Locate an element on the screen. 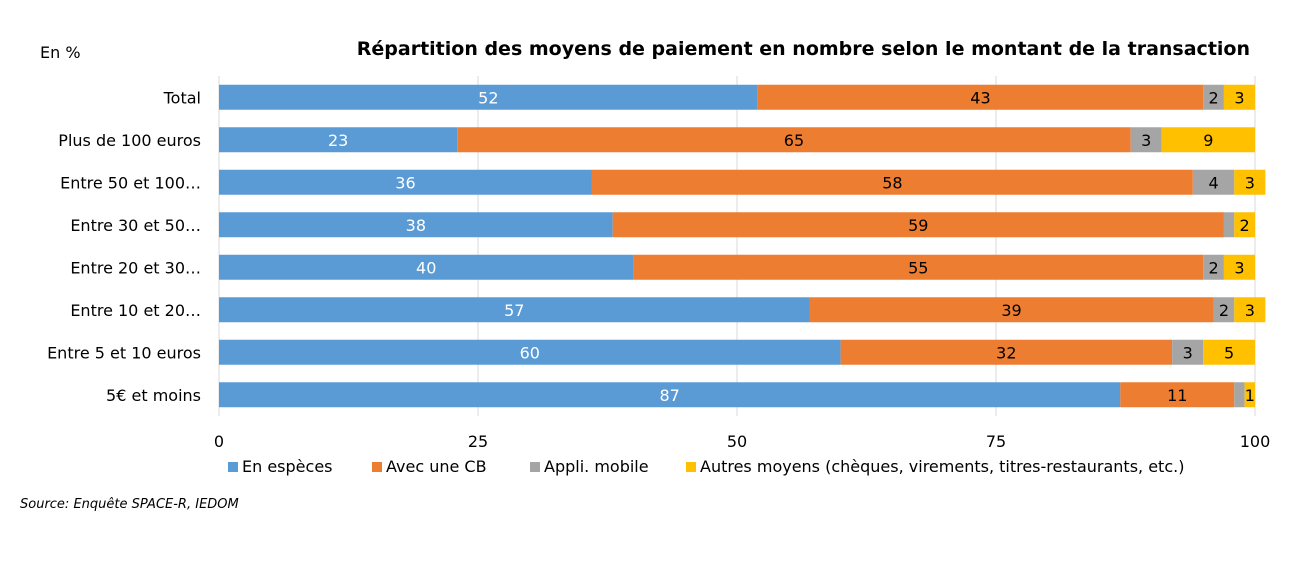 This screenshot has height=572, width=1300. data-label-0-0: 52 is located at coordinates (488, 97).